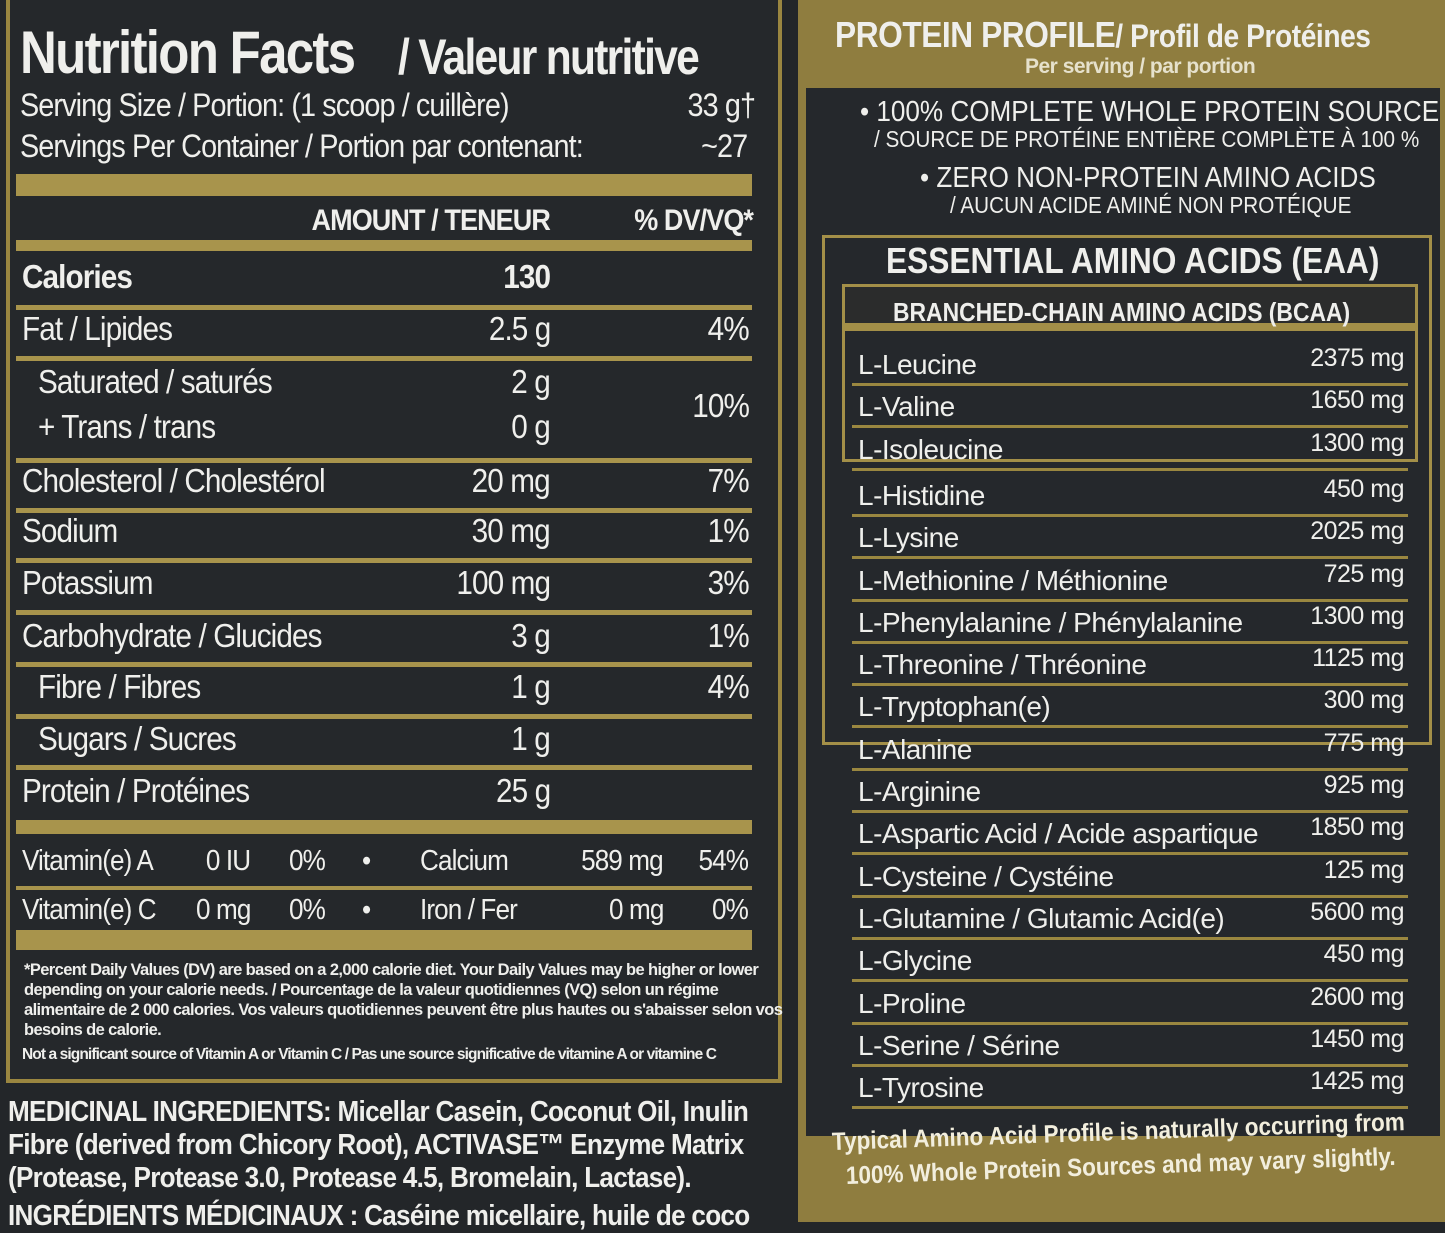 This screenshot has width=1445, height=1233. Describe the element at coordinates (155, 381) in the screenshot. I see `nutrient-label: Saturated / saturés` at that location.